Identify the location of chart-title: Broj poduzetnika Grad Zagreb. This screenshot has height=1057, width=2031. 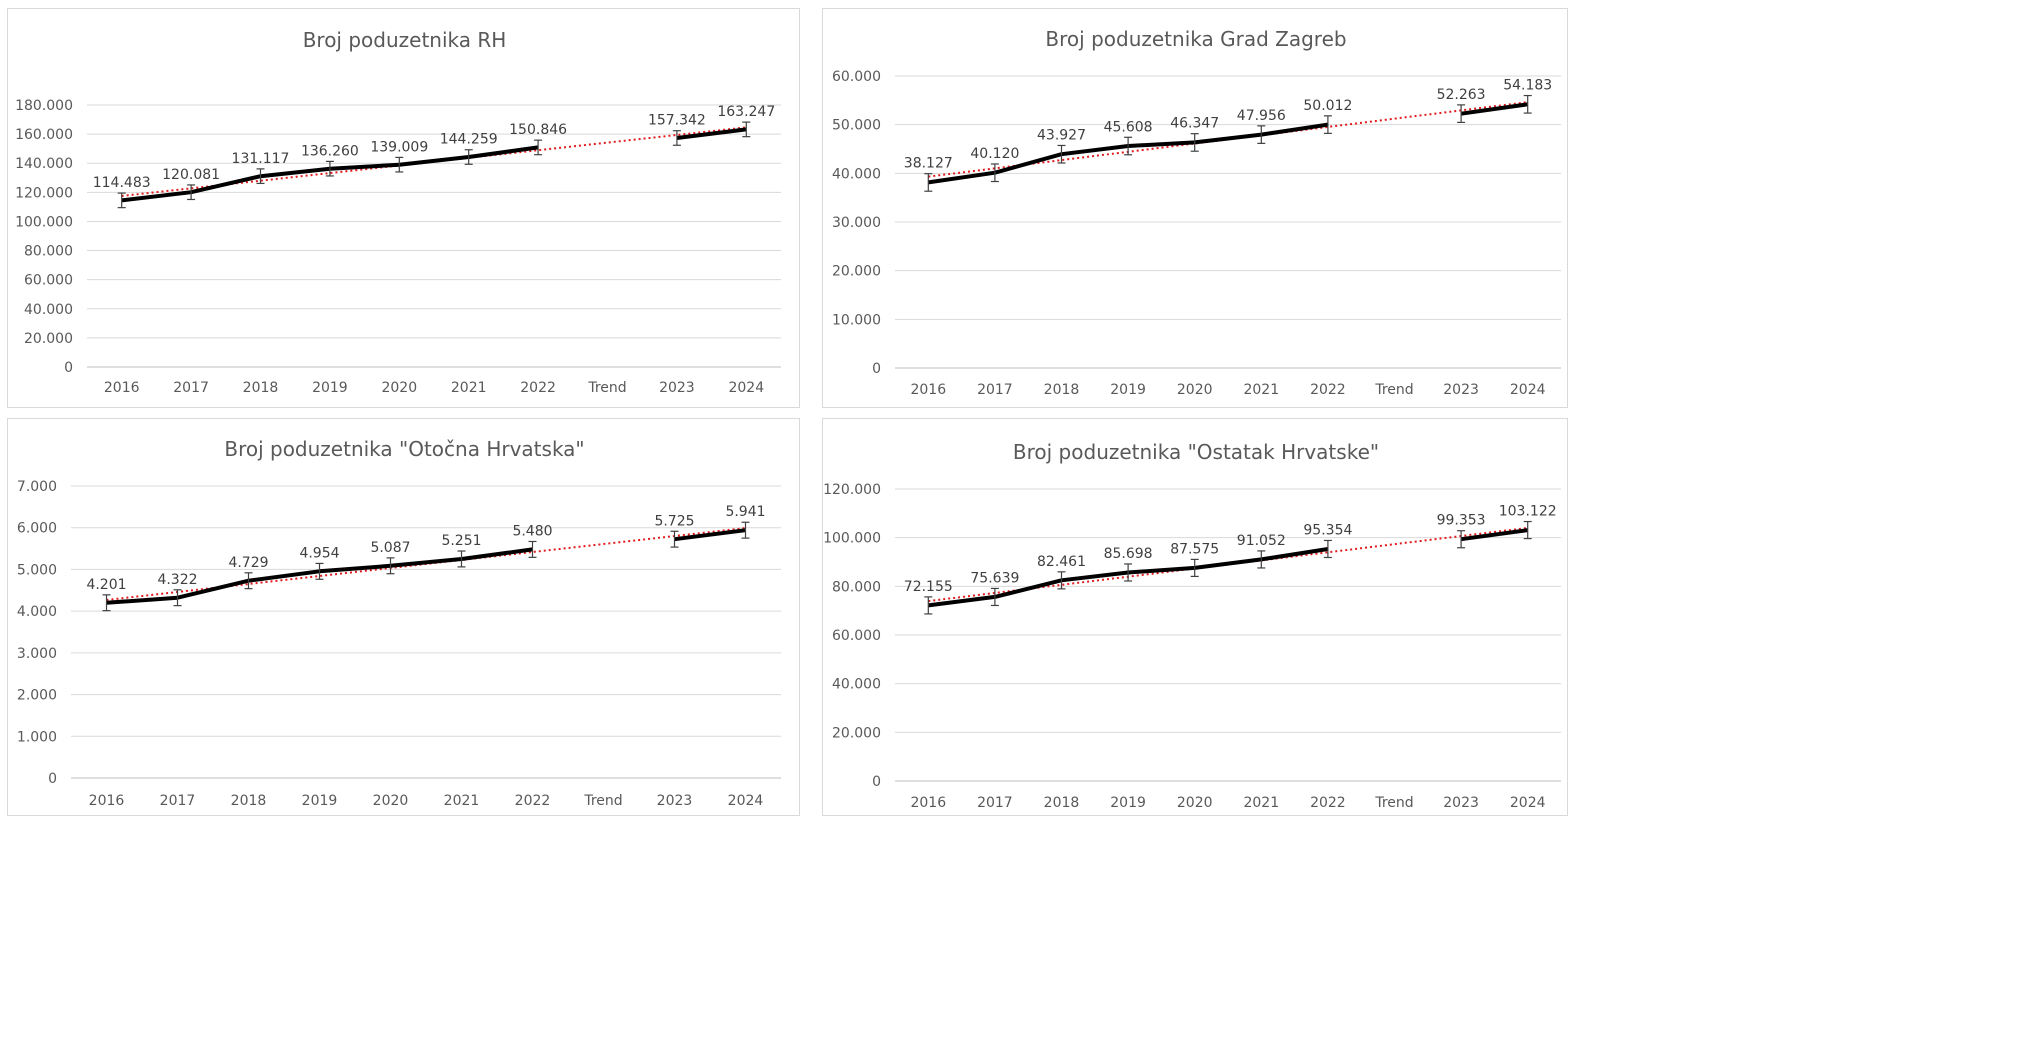
(1195, 39).